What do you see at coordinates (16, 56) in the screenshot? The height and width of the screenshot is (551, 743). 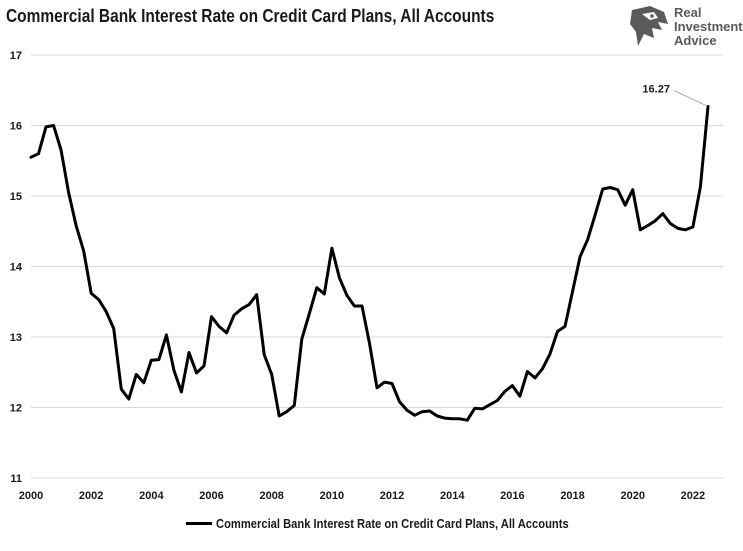 I see `y-tick-label: 17` at bounding box center [16, 56].